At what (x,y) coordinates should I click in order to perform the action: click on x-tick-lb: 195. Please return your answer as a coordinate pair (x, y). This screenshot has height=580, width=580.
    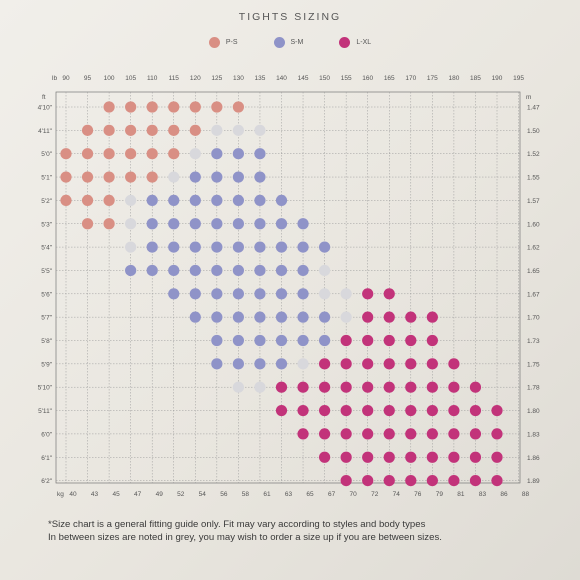
    Looking at the image, I should click on (518, 78).